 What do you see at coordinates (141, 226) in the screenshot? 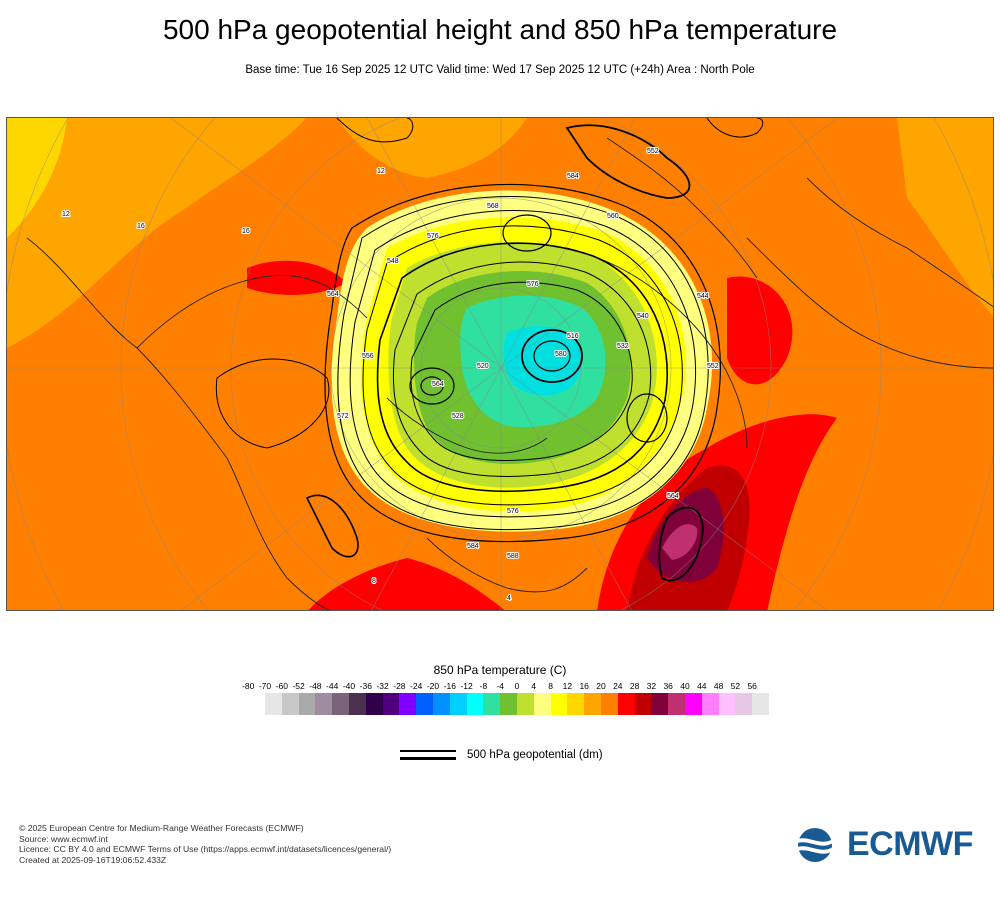
I see `contour-label: 16` at bounding box center [141, 226].